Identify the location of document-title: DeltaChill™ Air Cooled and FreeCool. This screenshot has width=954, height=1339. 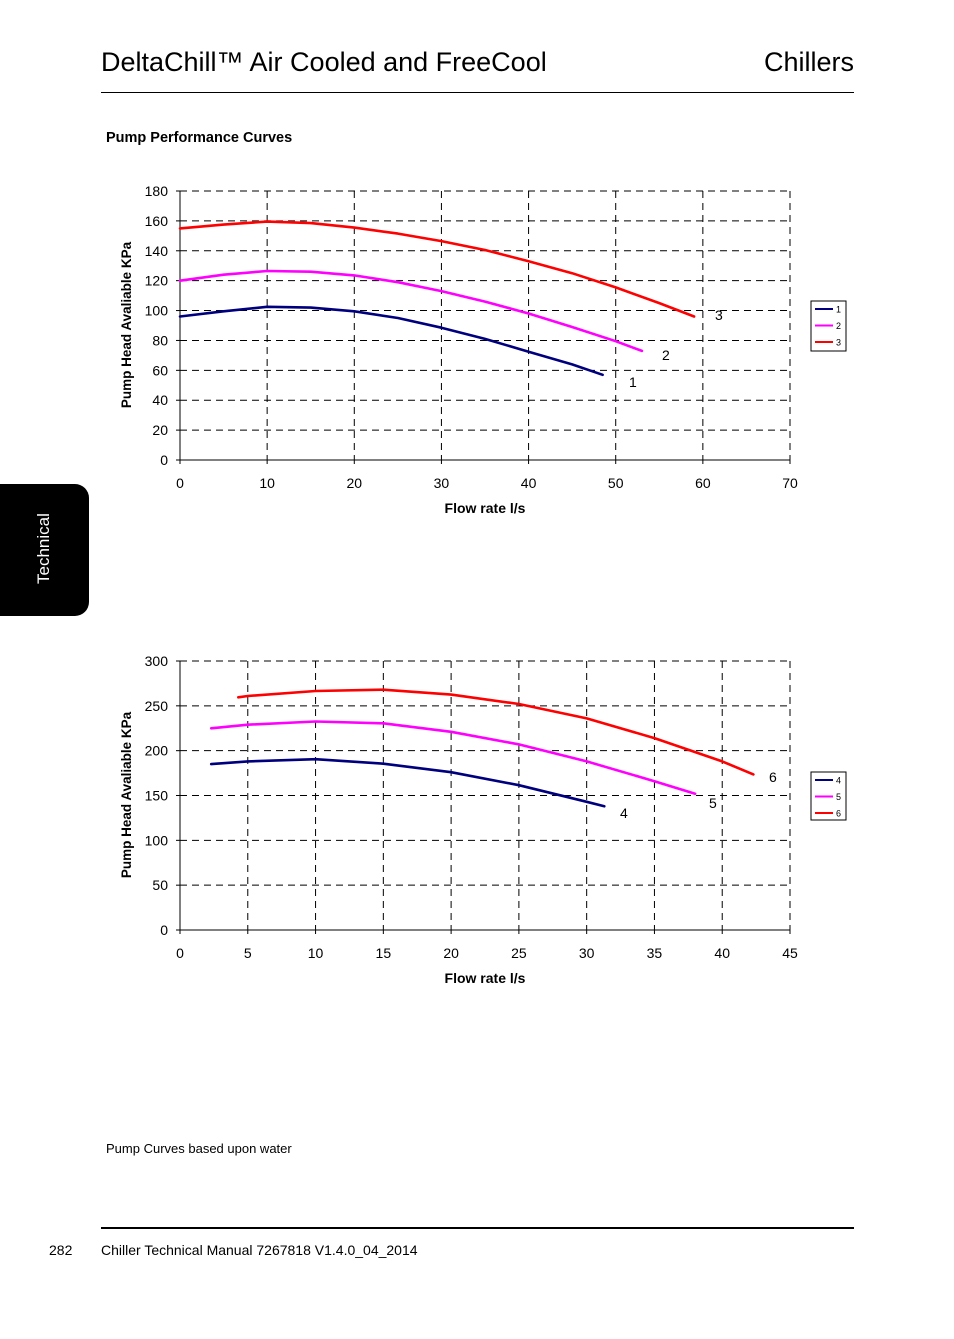
(324, 62).